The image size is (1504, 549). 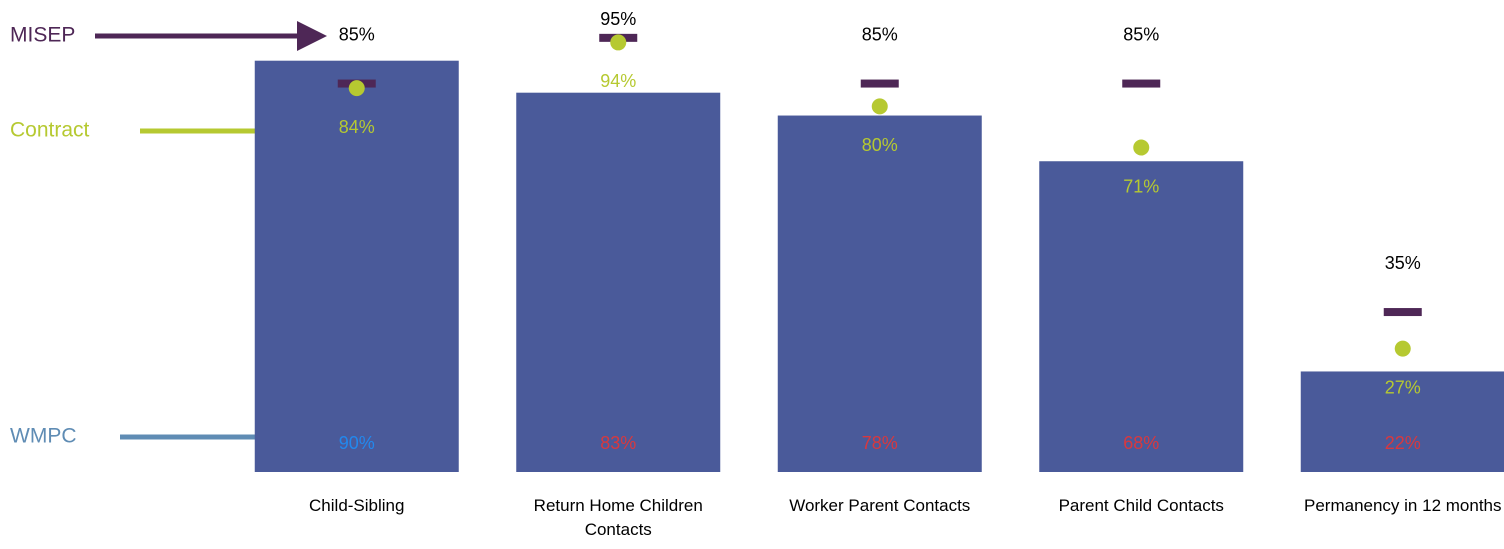 I want to click on data-label: 22%, so click(x=1403, y=443).